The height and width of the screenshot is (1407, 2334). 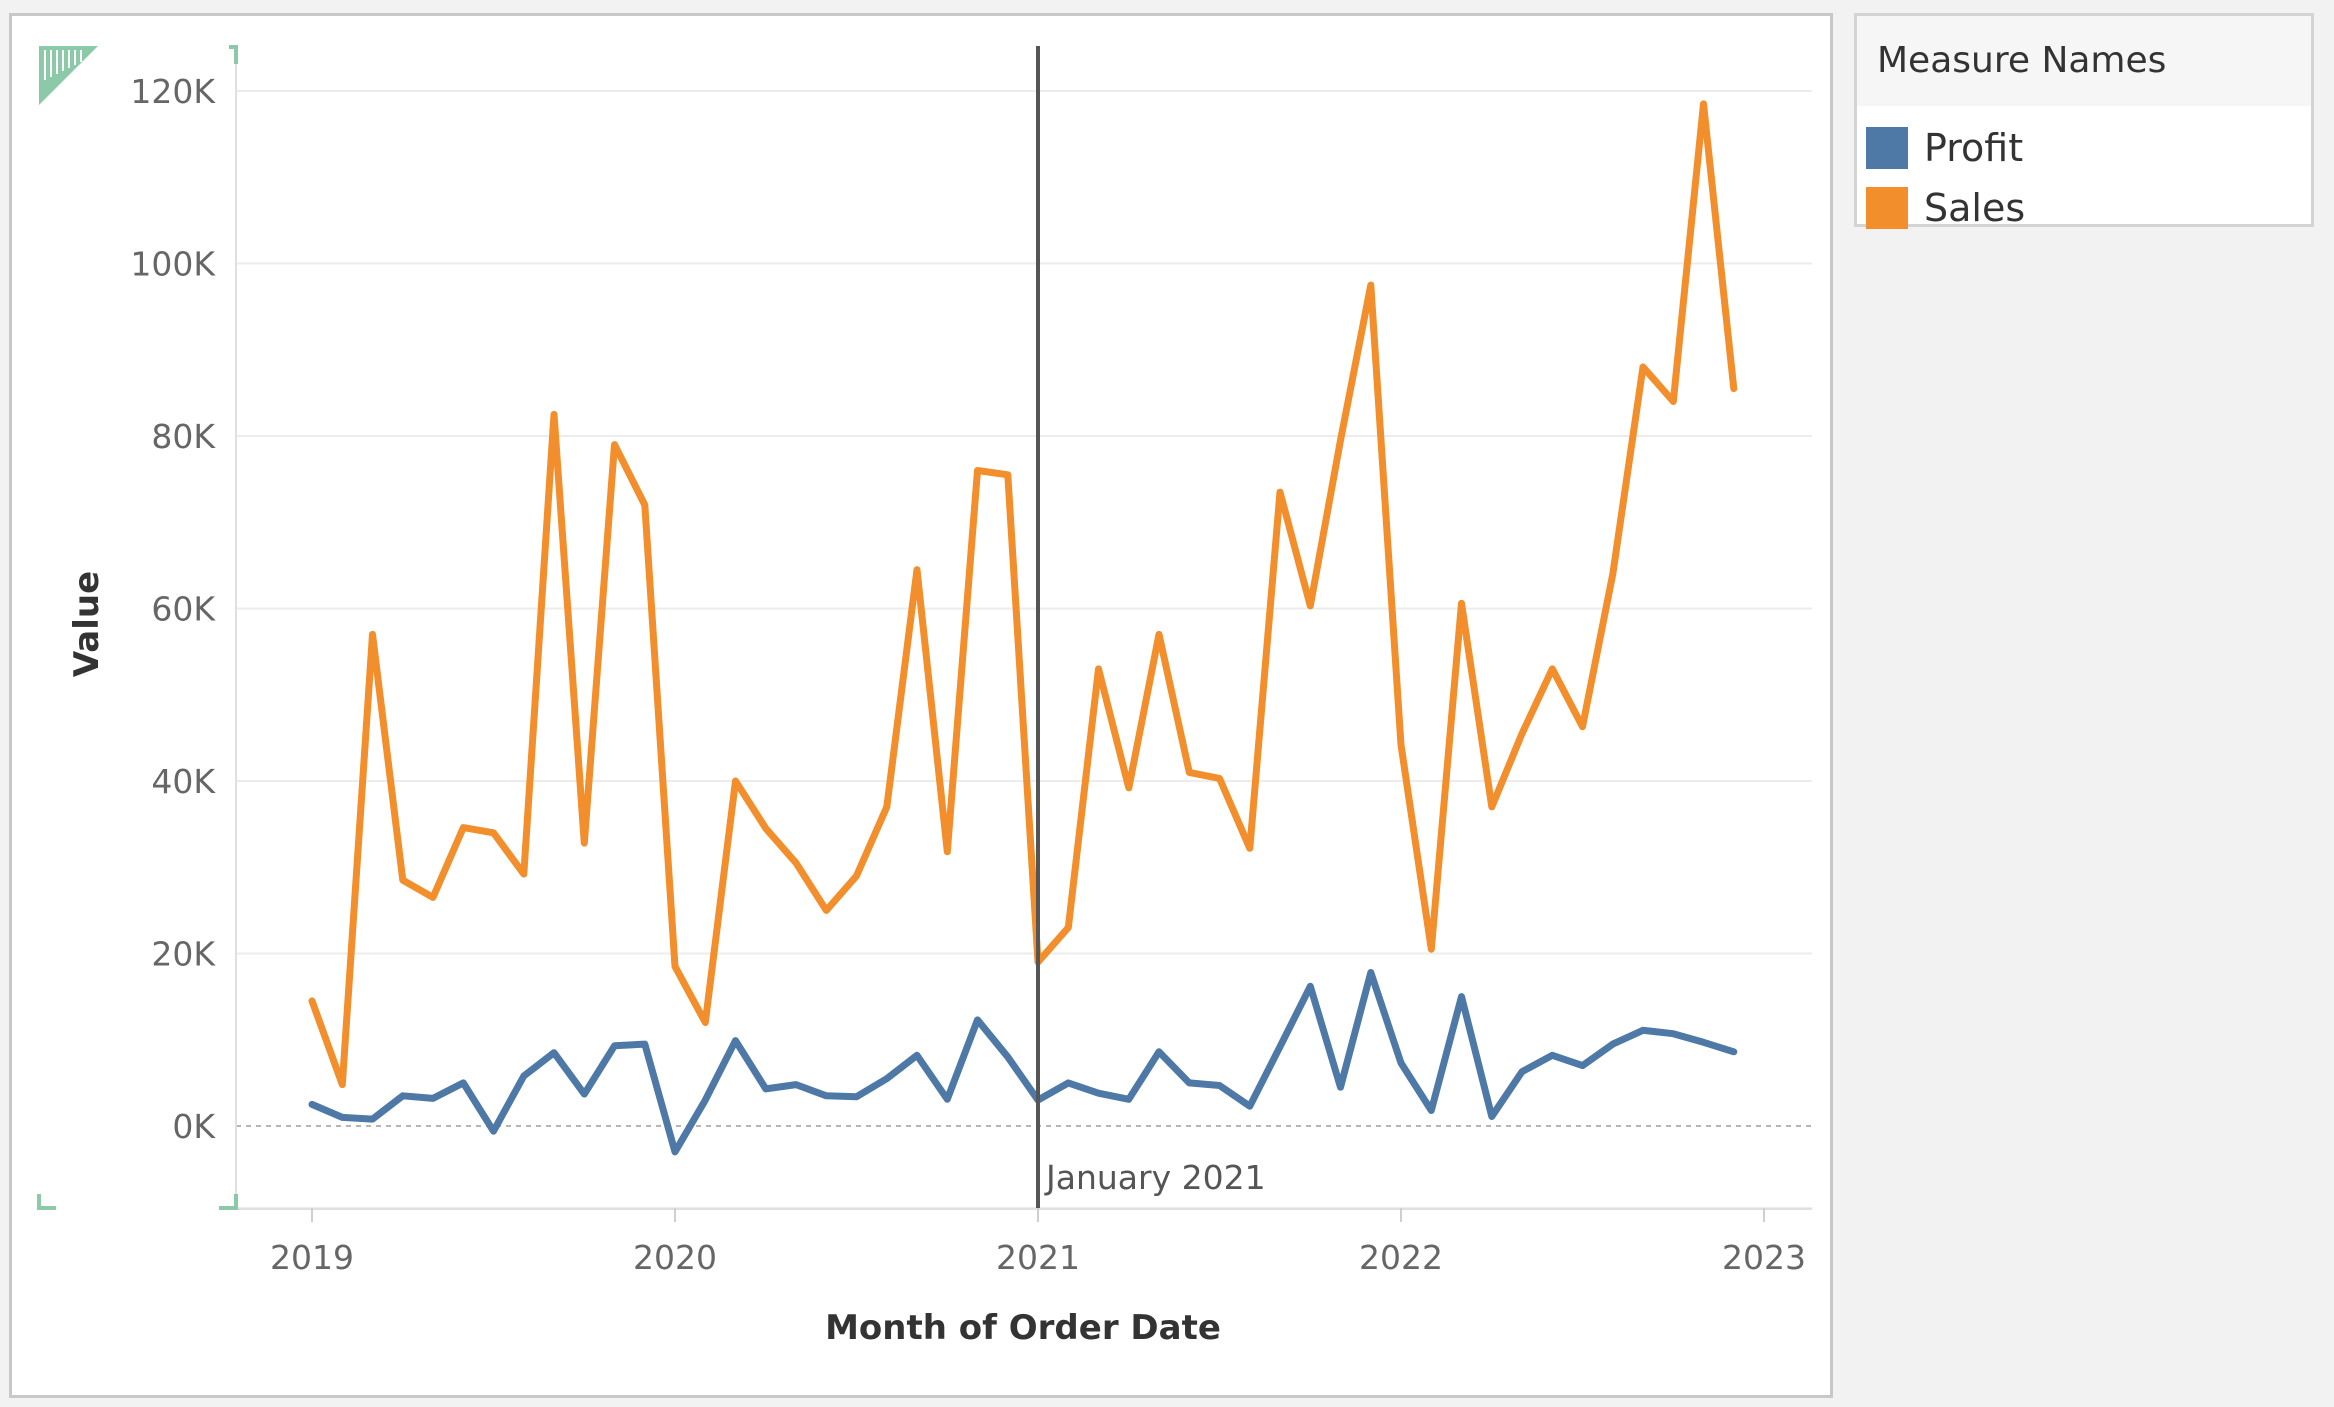 What do you see at coordinates (1038, 1257) in the screenshot?
I see `x-tick-label: 2021` at bounding box center [1038, 1257].